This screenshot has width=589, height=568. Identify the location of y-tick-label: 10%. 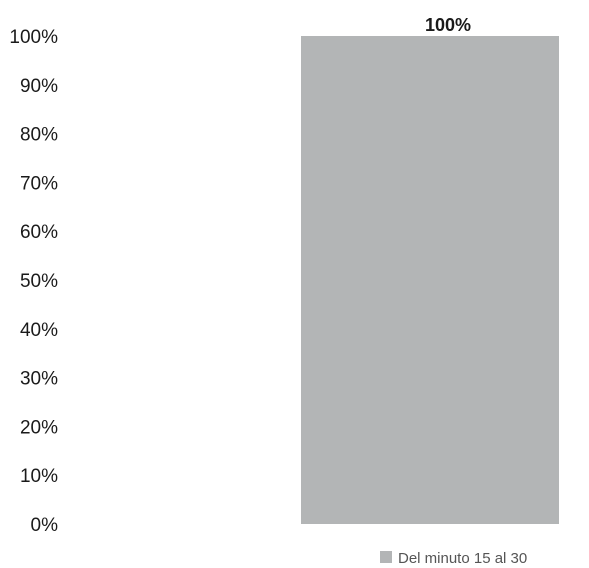
(39, 476).